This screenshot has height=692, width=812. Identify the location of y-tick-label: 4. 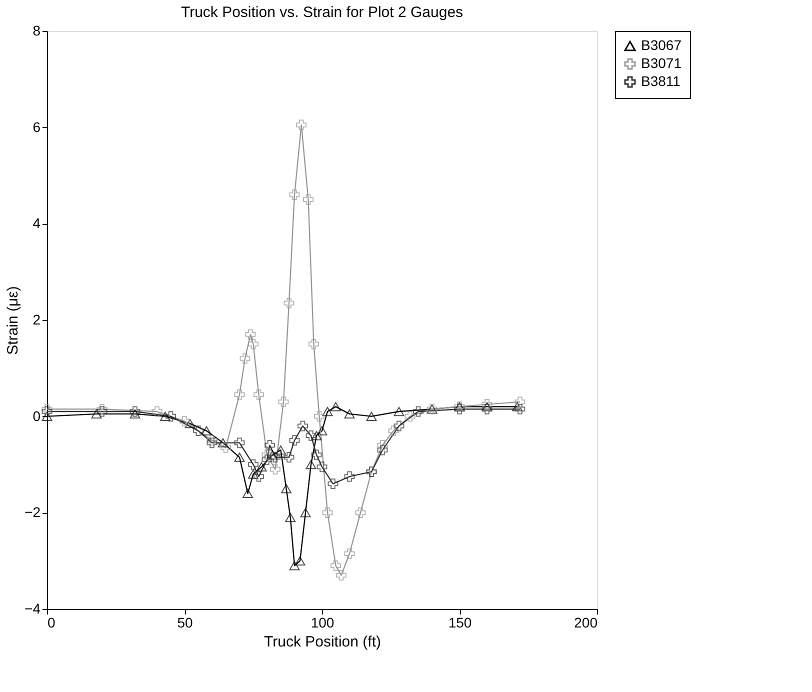
(36, 223).